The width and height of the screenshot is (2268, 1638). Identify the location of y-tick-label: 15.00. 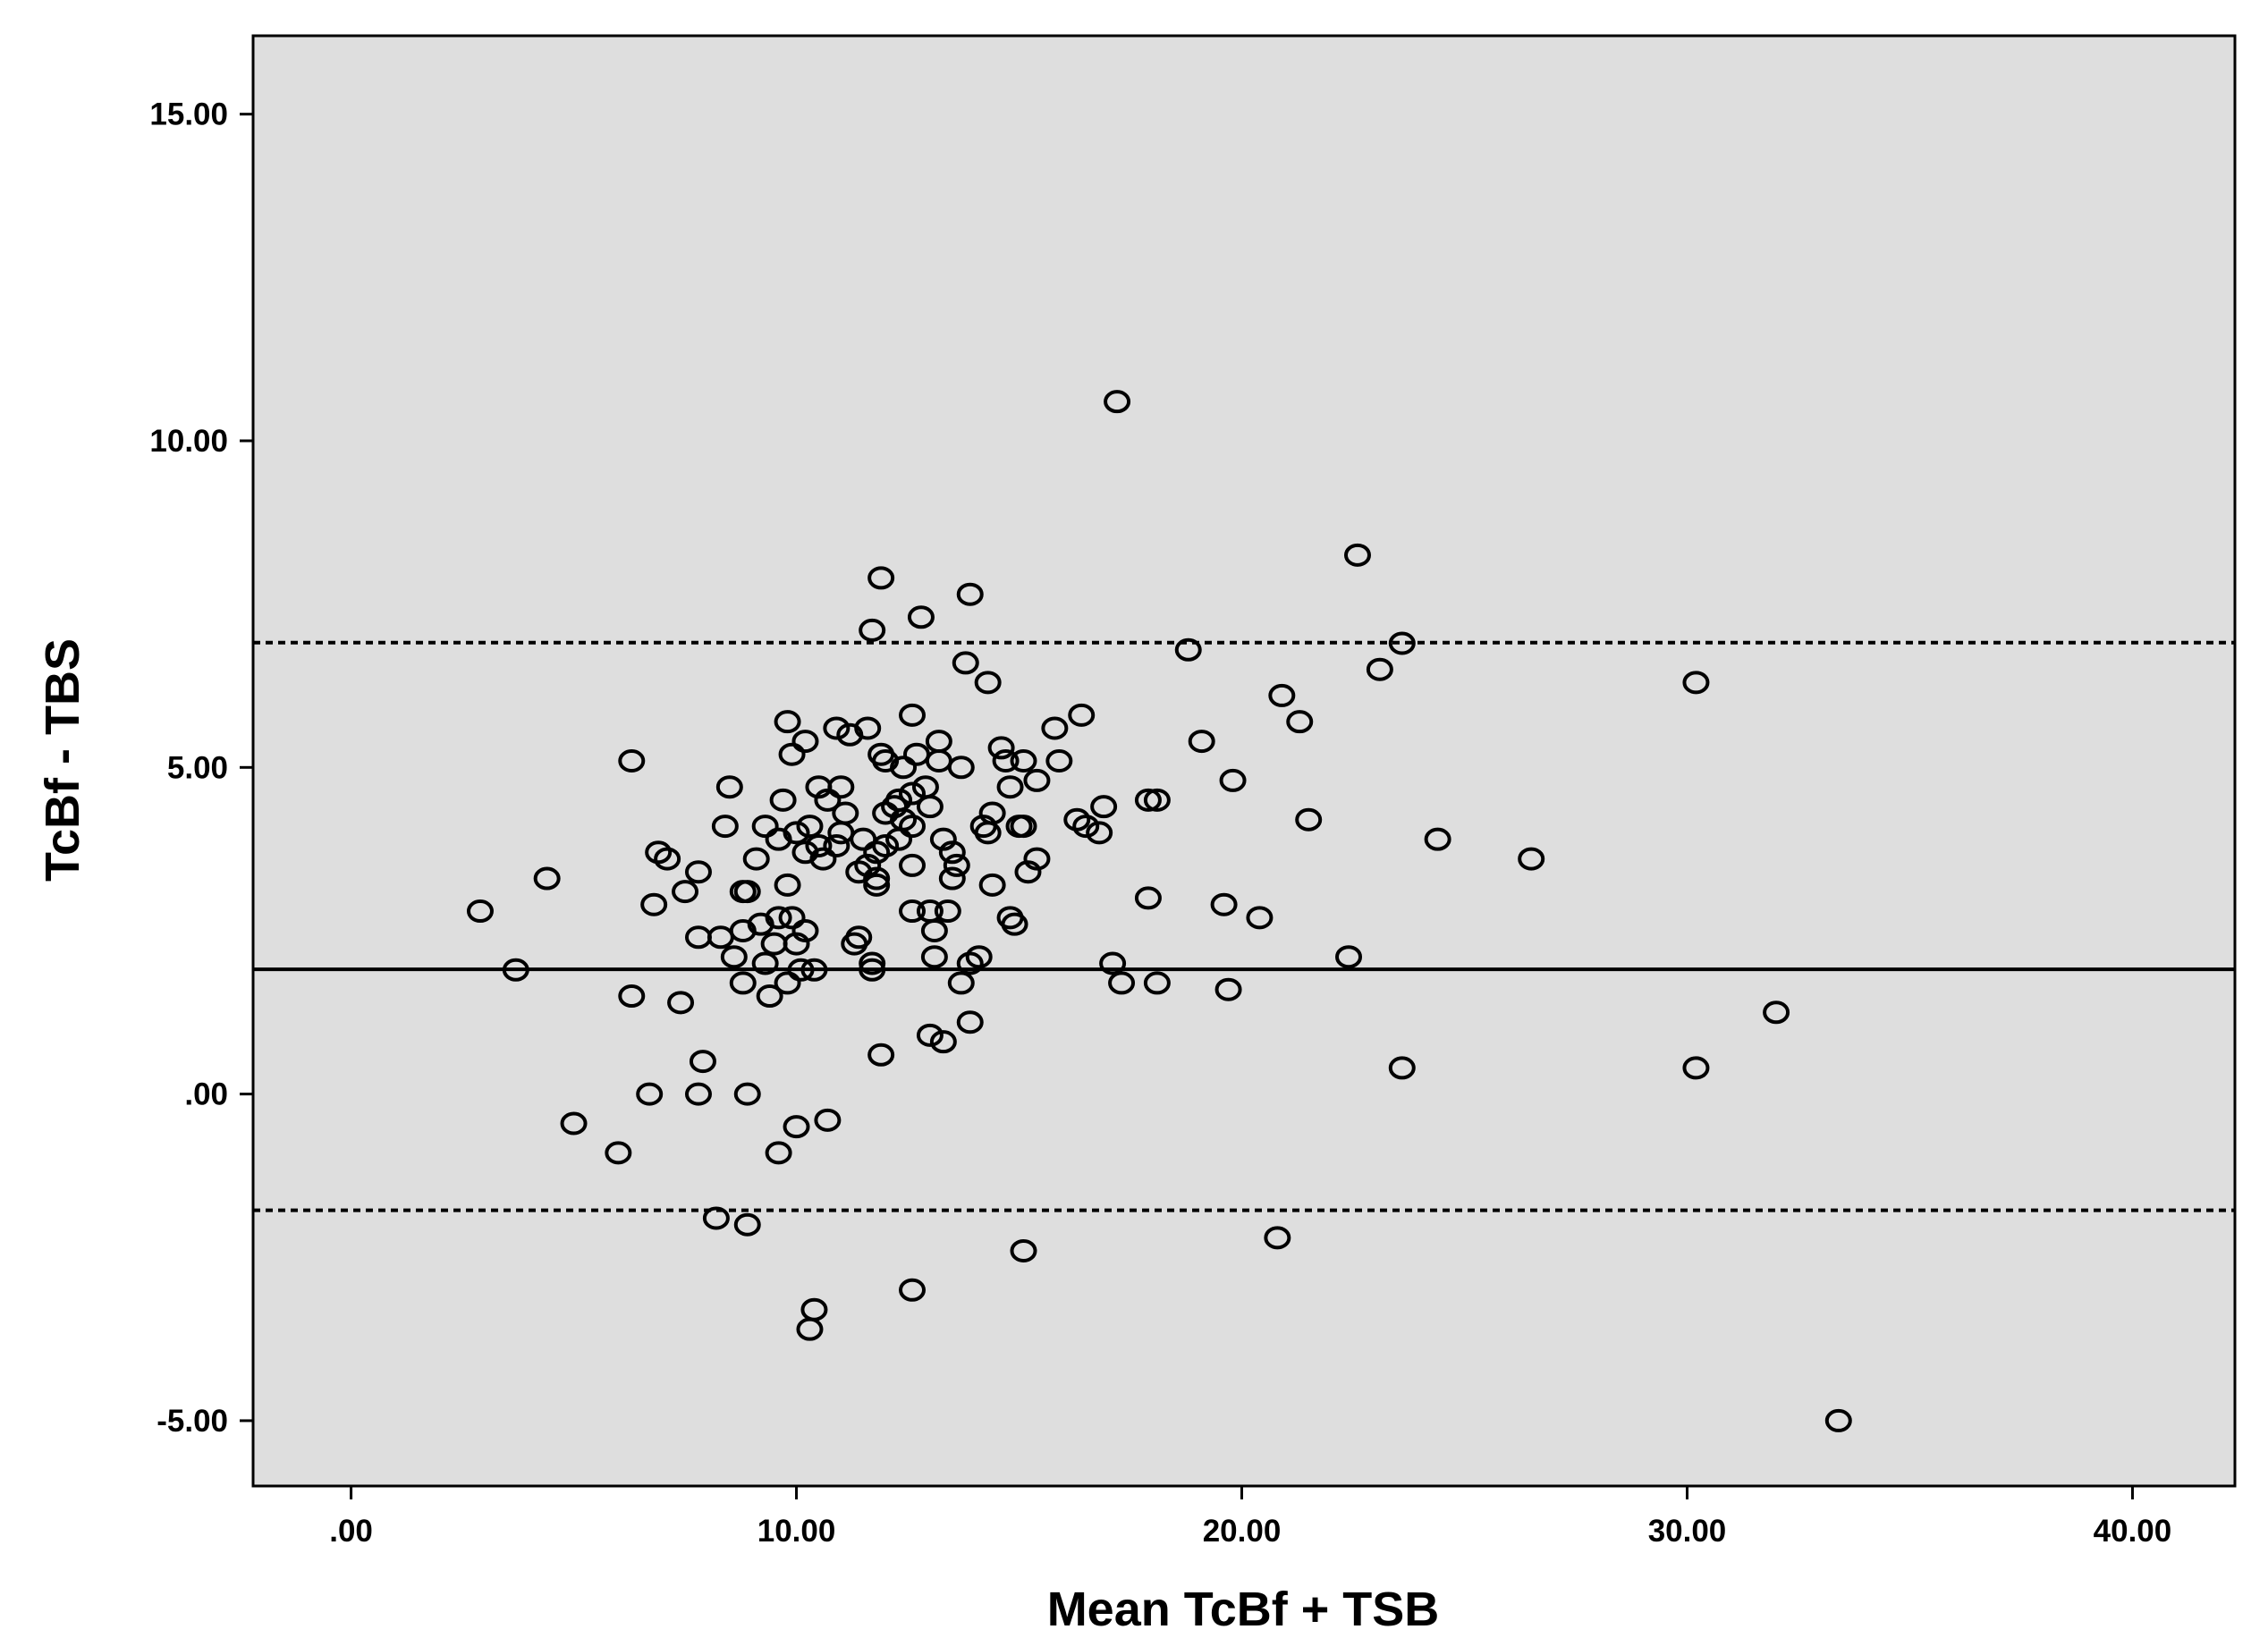
(188, 114).